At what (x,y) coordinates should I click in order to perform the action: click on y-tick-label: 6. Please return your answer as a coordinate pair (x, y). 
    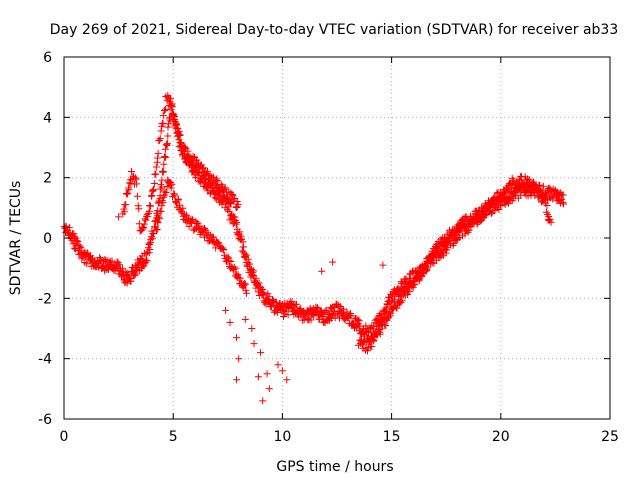
    Looking at the image, I should click on (47, 58).